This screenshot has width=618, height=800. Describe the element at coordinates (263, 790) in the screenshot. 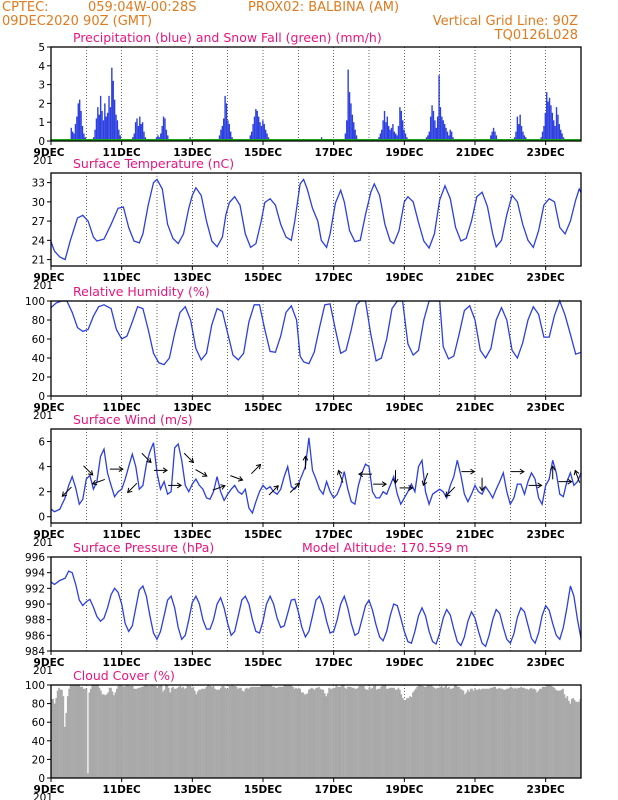

I see `x-tick-label: 15DEC` at that location.